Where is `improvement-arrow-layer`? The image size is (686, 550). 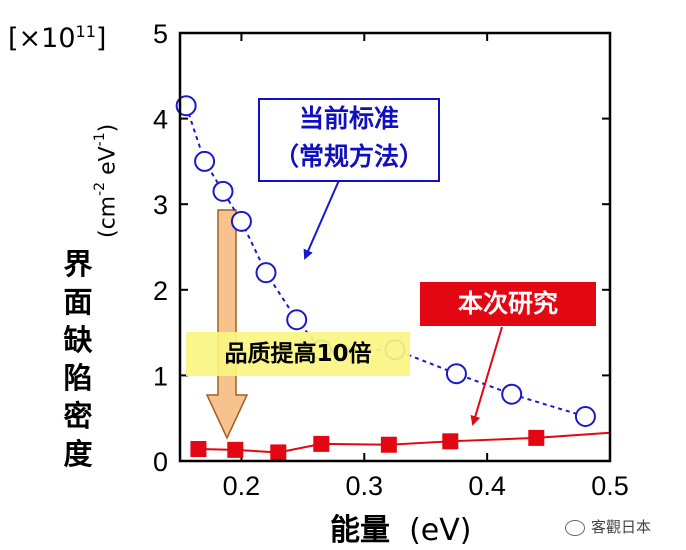 improvement-arrow-layer is located at coordinates (227, 324).